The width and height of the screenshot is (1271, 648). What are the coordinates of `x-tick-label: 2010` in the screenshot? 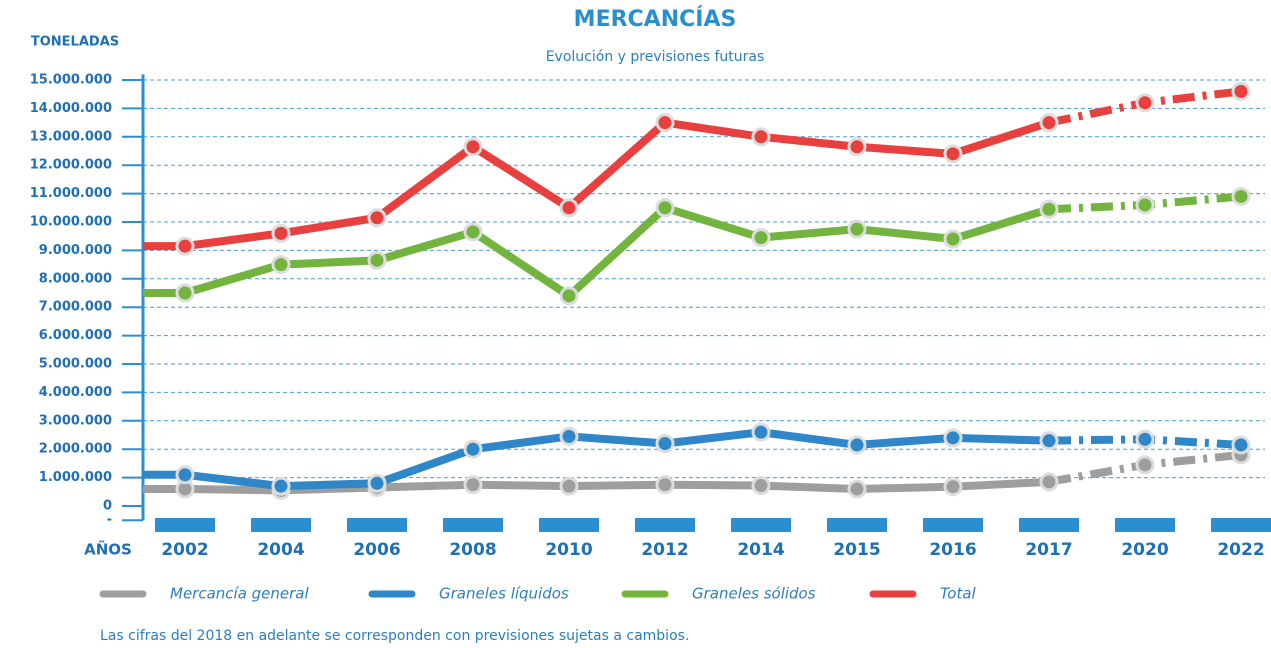 It's located at (568, 550).